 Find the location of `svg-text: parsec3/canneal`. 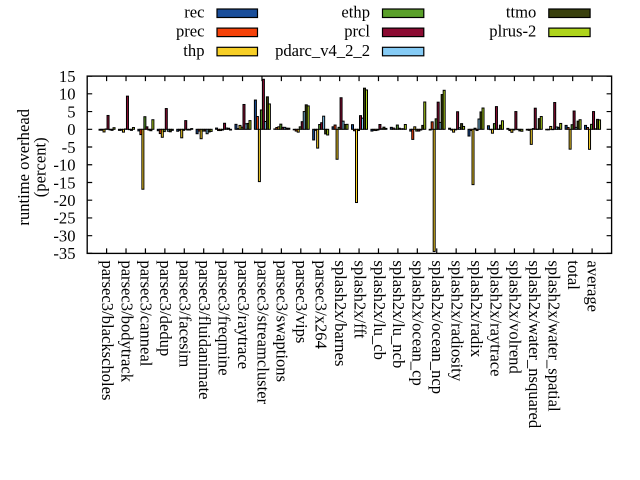

svg-text: parsec3/canneal is located at coordinates (146, 313).